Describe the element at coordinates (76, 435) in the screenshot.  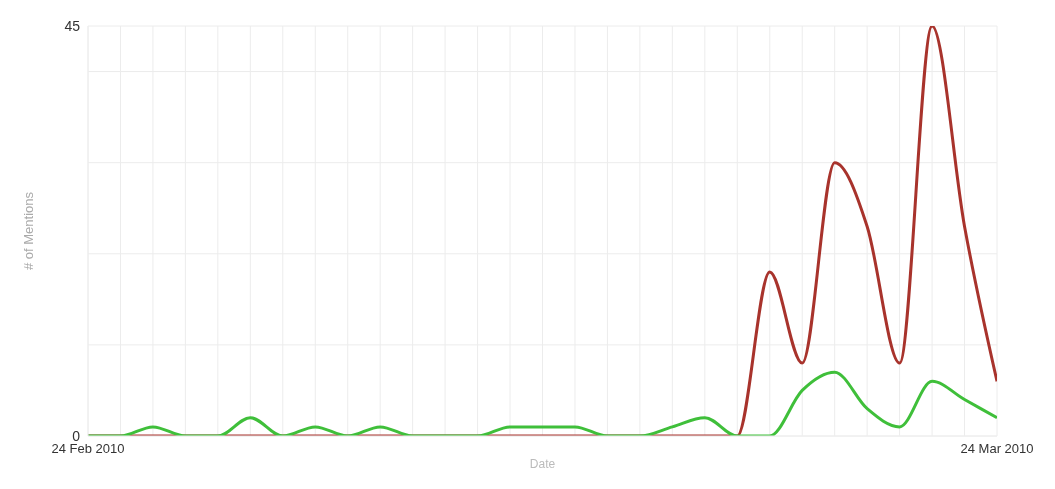
I see `y-tick-label: 0` at that location.